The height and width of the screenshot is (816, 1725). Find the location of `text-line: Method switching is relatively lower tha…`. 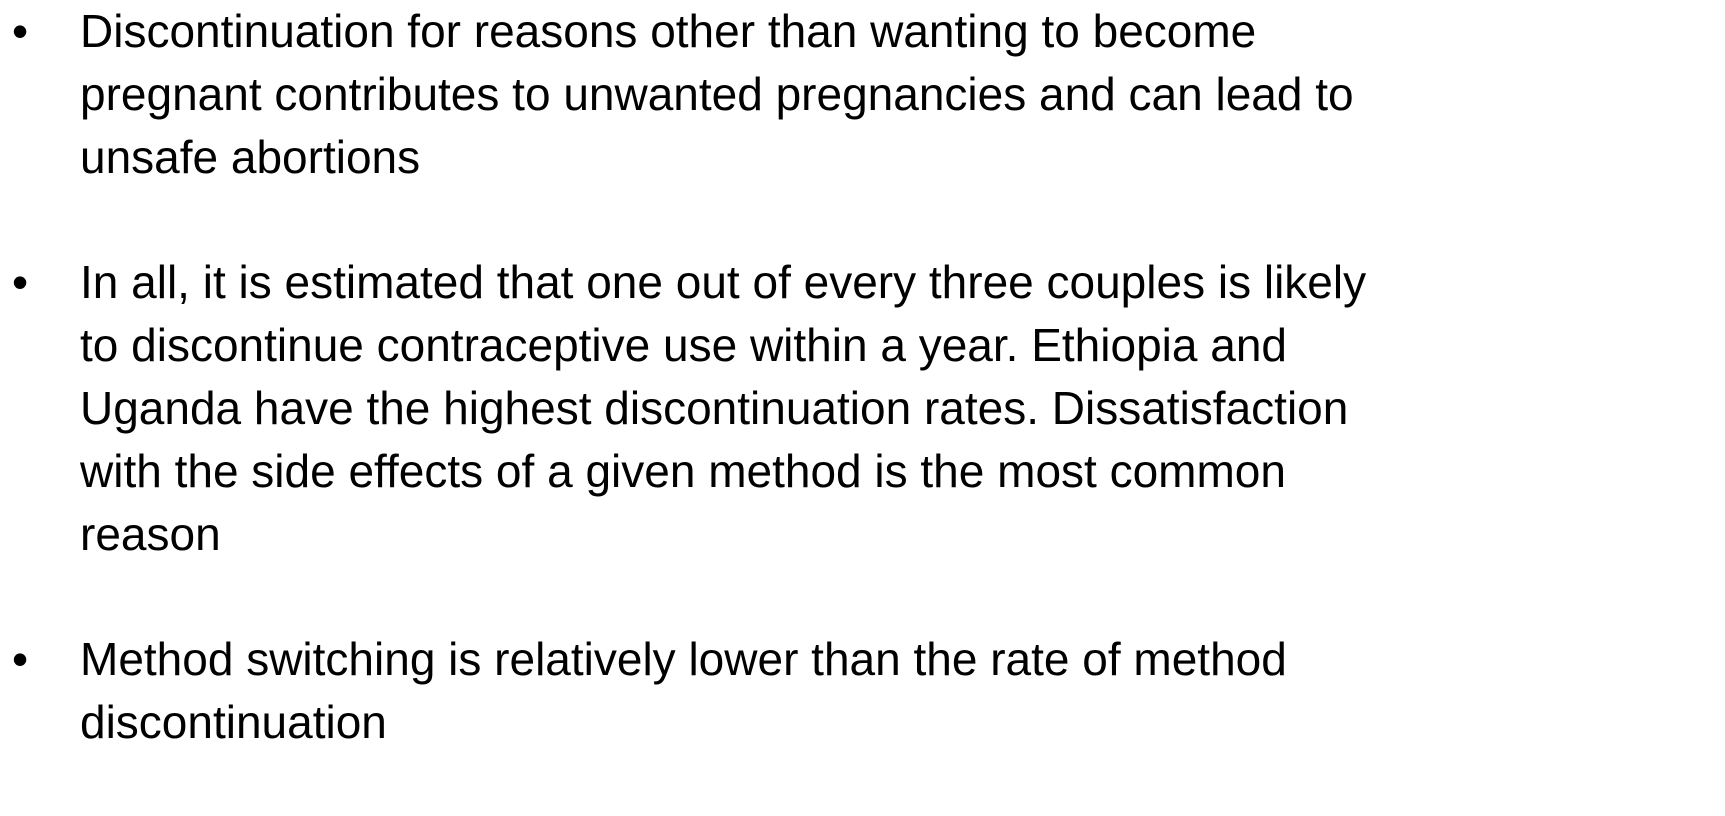

text-line: Method switching is relatively lower tha… is located at coordinates (683, 659).